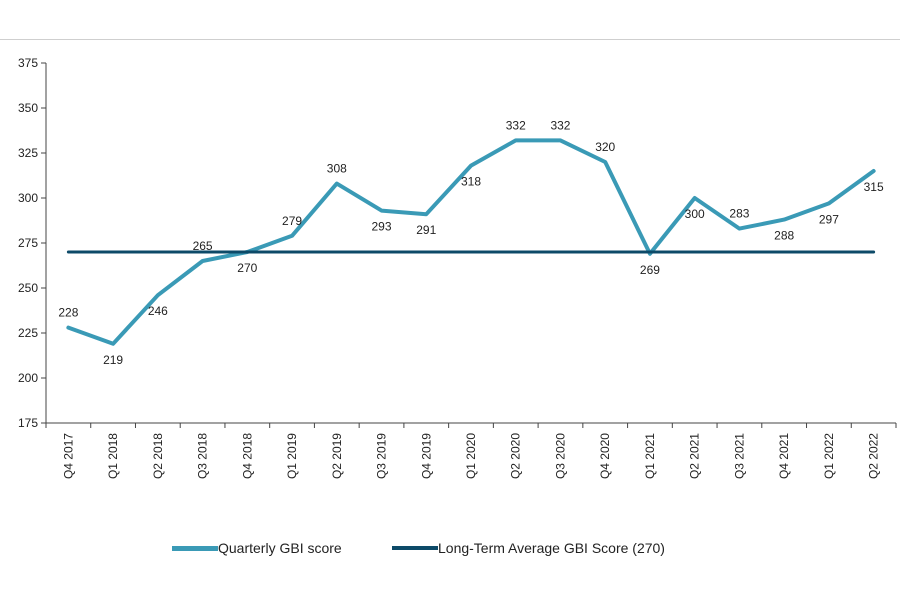 The width and height of the screenshot is (900, 600). Describe the element at coordinates (158, 311) in the screenshot. I see `data-label: 246` at that location.